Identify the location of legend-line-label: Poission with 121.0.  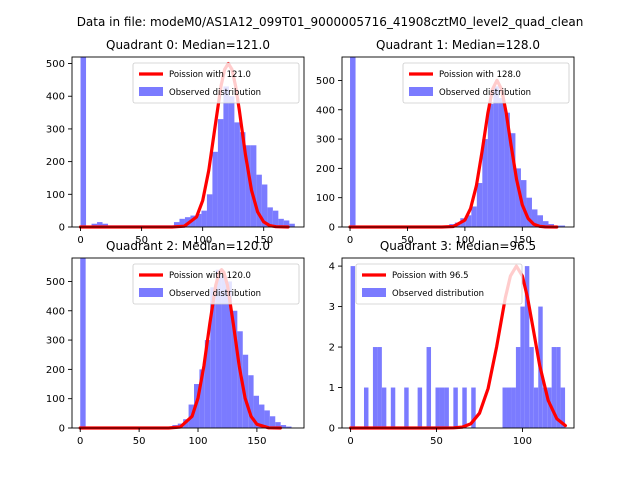
(210, 75).